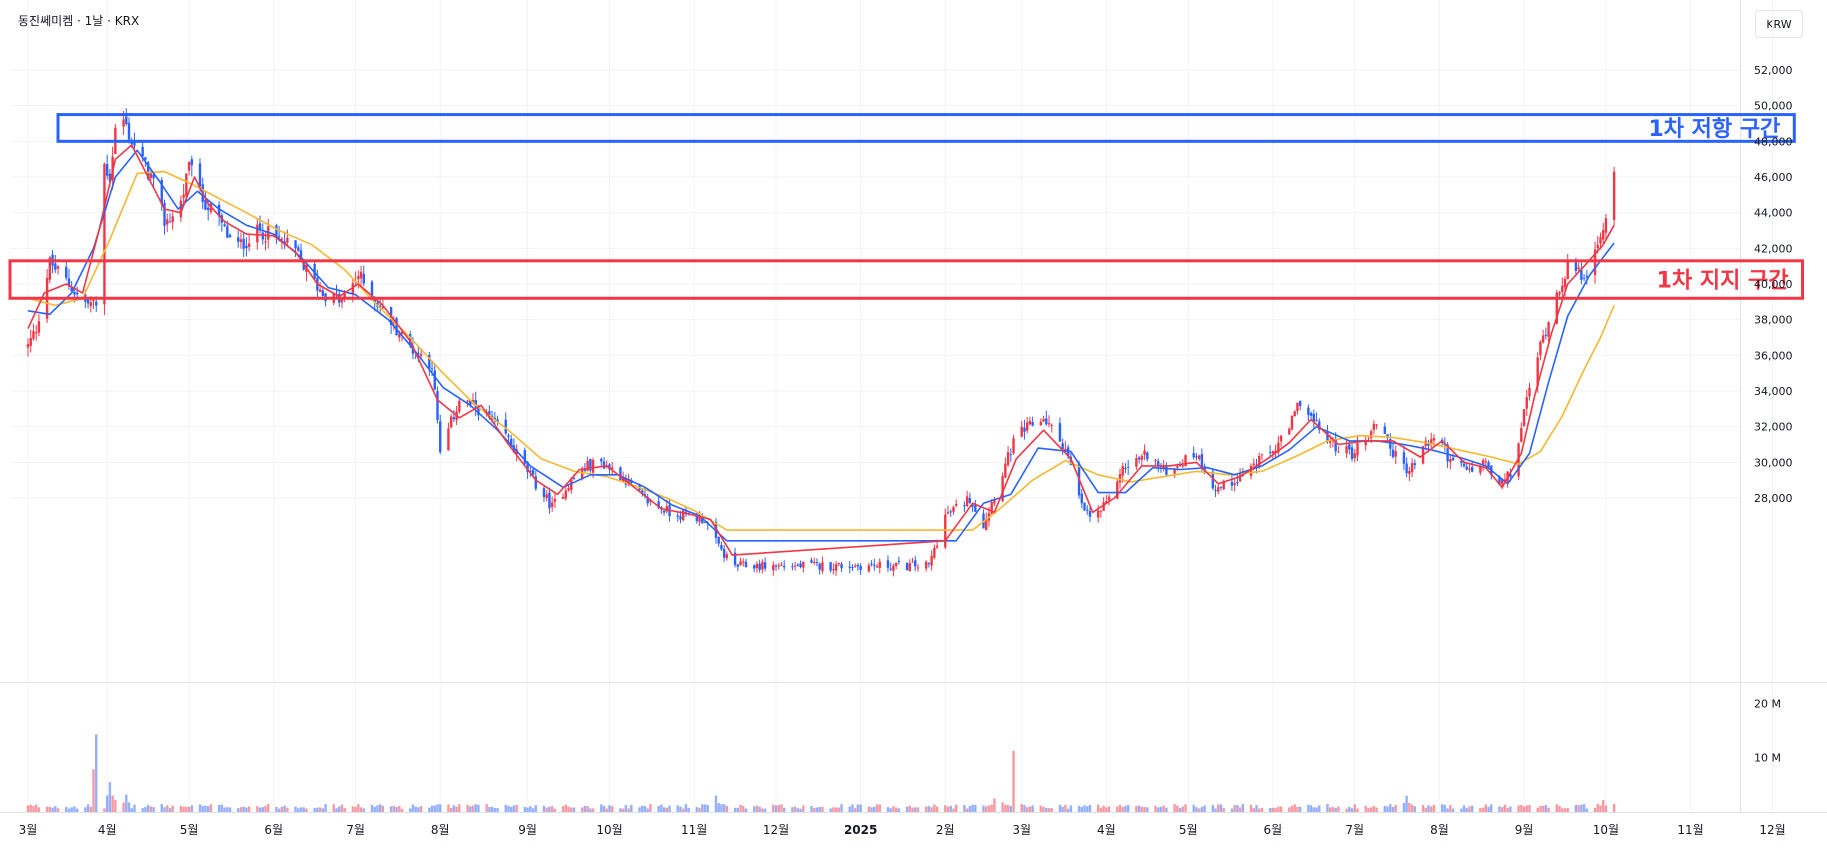 Image resolution: width=1827 pixels, height=848 pixels. Describe the element at coordinates (1021, 830) in the screenshot. I see `x-tick-label: 3월` at that location.